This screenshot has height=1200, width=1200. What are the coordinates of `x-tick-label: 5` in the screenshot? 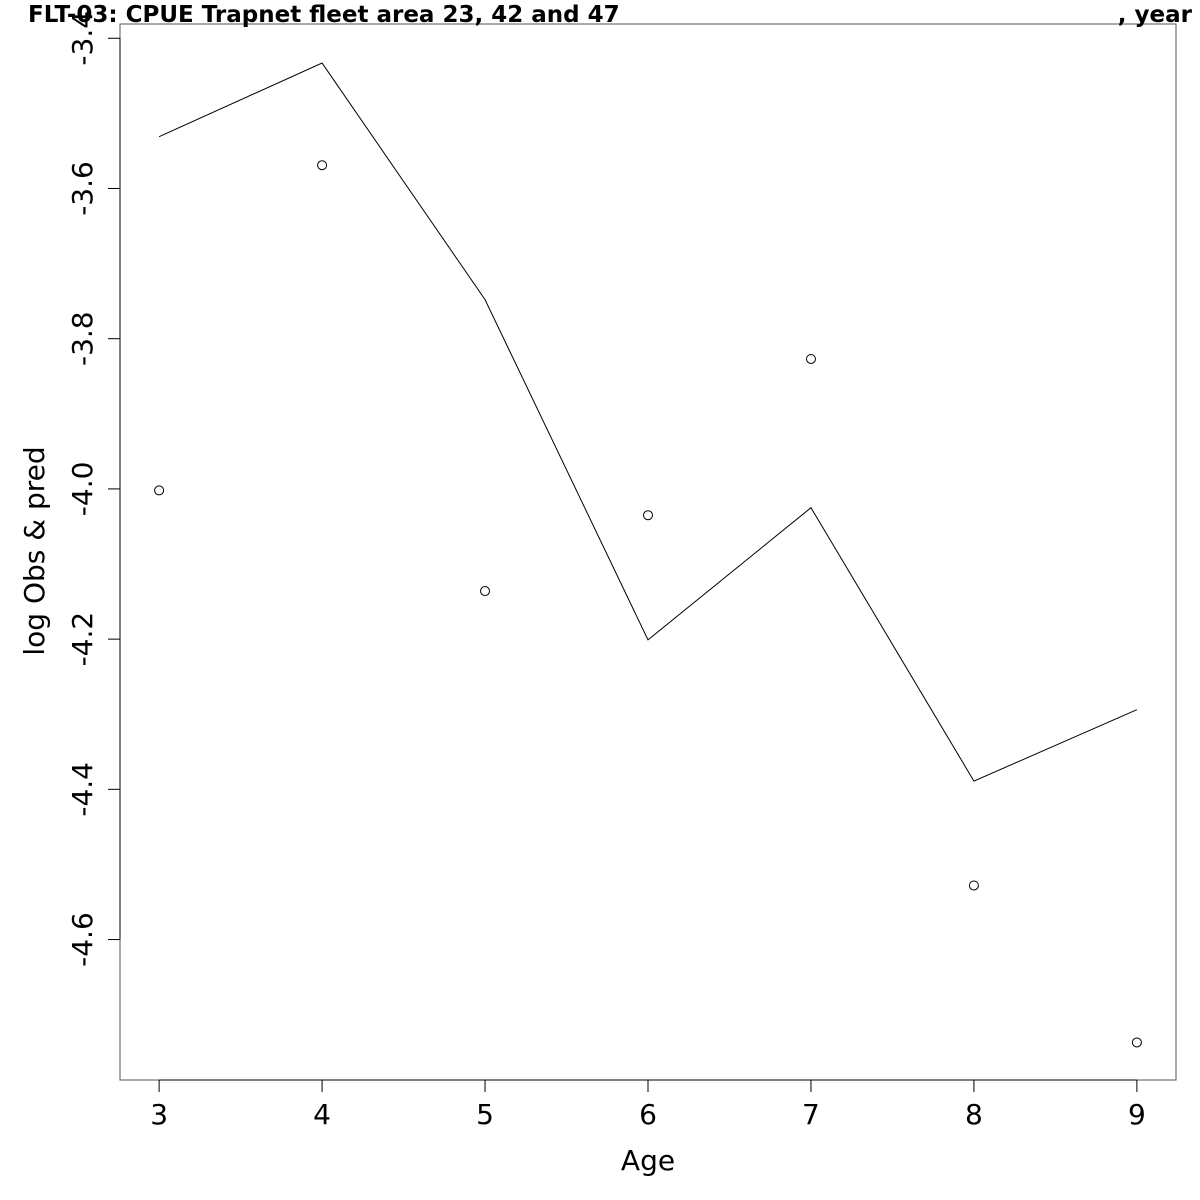 It's located at (485, 1114).